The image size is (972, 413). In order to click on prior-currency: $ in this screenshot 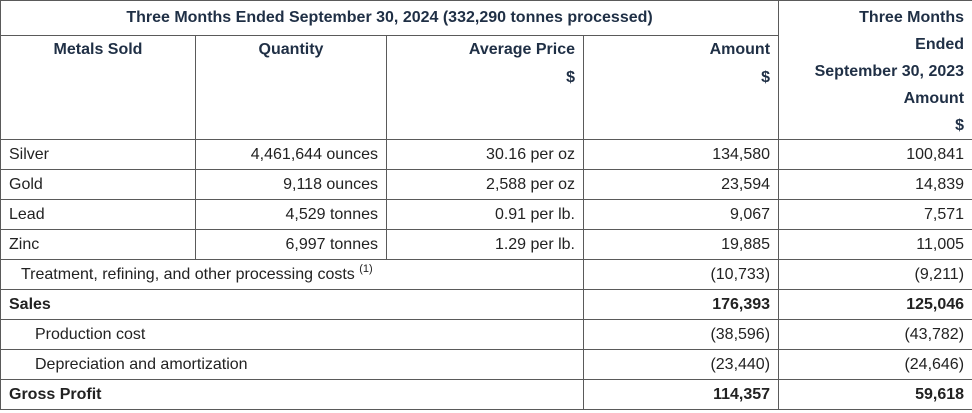, I will do `click(960, 125)`.